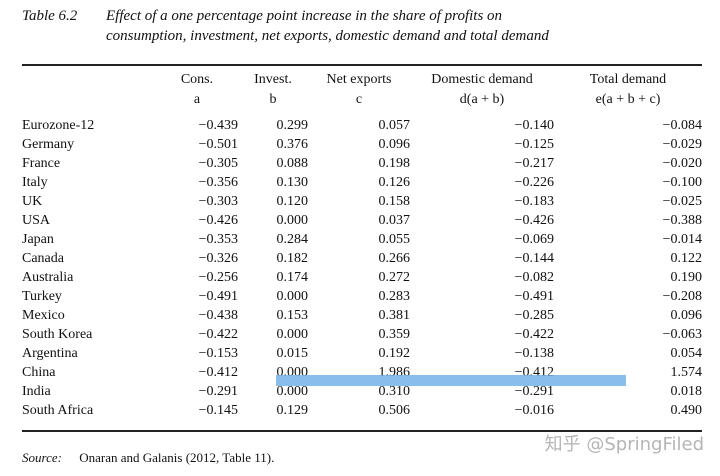  What do you see at coordinates (359, 99) in the screenshot?
I see `subheader-net-exports: c` at bounding box center [359, 99].